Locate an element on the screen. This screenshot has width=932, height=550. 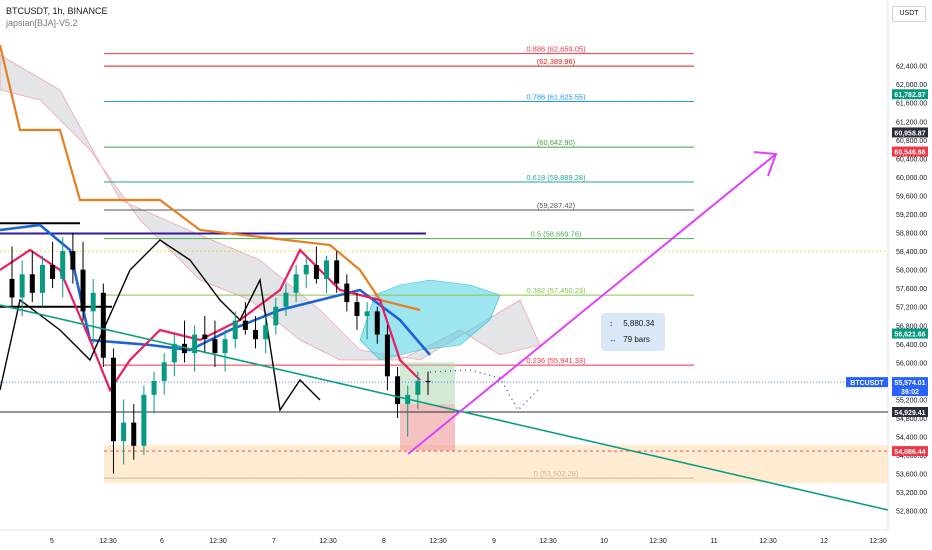
fib-level-label: 0.382 (57,450.23) is located at coordinates (556, 290).